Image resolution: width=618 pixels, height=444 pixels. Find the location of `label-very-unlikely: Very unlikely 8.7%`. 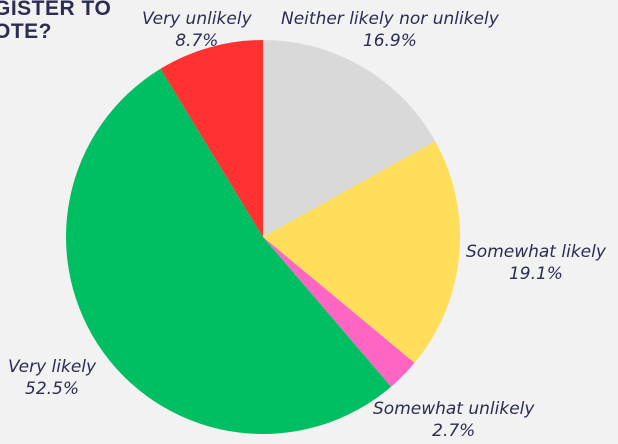

label-very-unlikely: Very unlikely 8.7% is located at coordinates (197, 30).